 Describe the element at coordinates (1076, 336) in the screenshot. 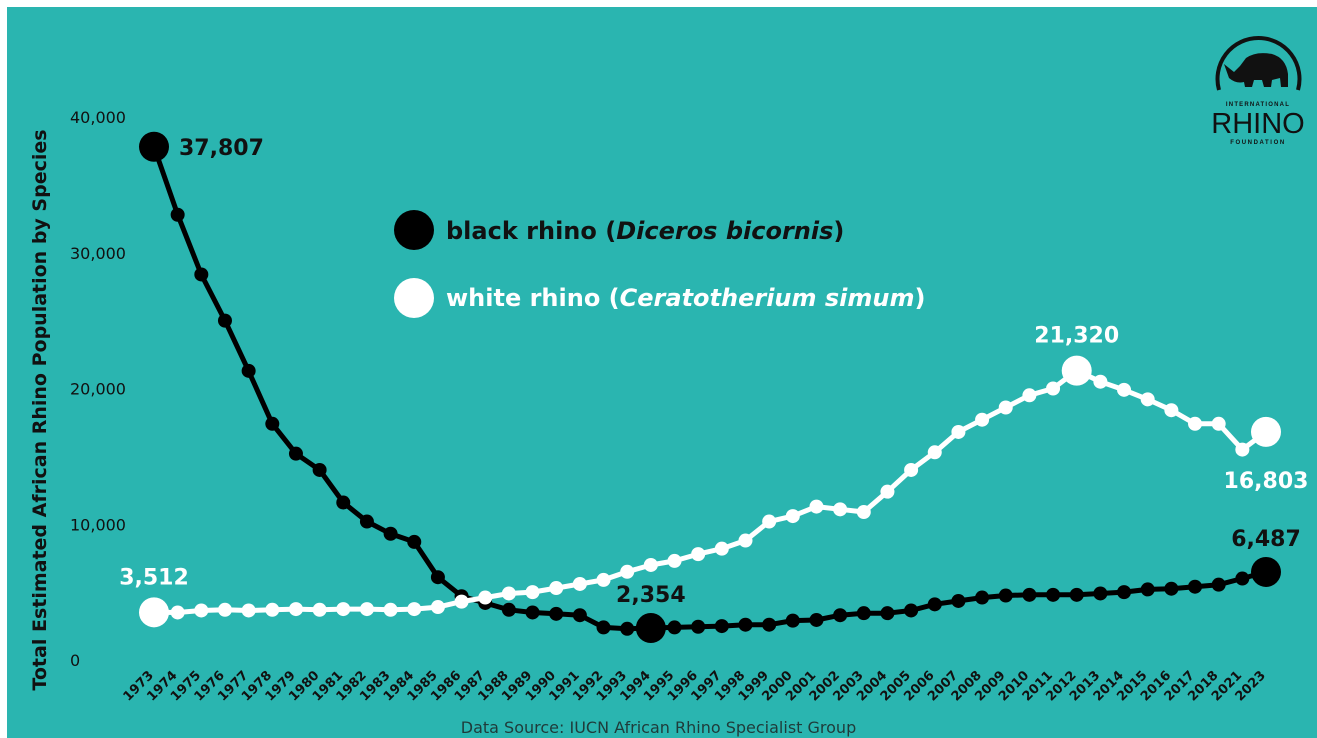

I see `data-label: 21,320` at that location.